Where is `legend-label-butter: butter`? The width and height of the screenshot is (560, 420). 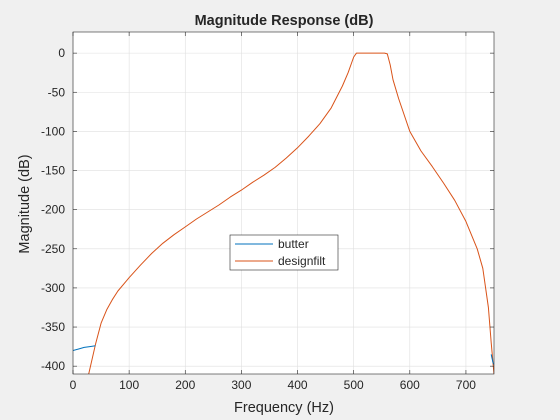
legend-label-butter: butter is located at coordinates (293, 244).